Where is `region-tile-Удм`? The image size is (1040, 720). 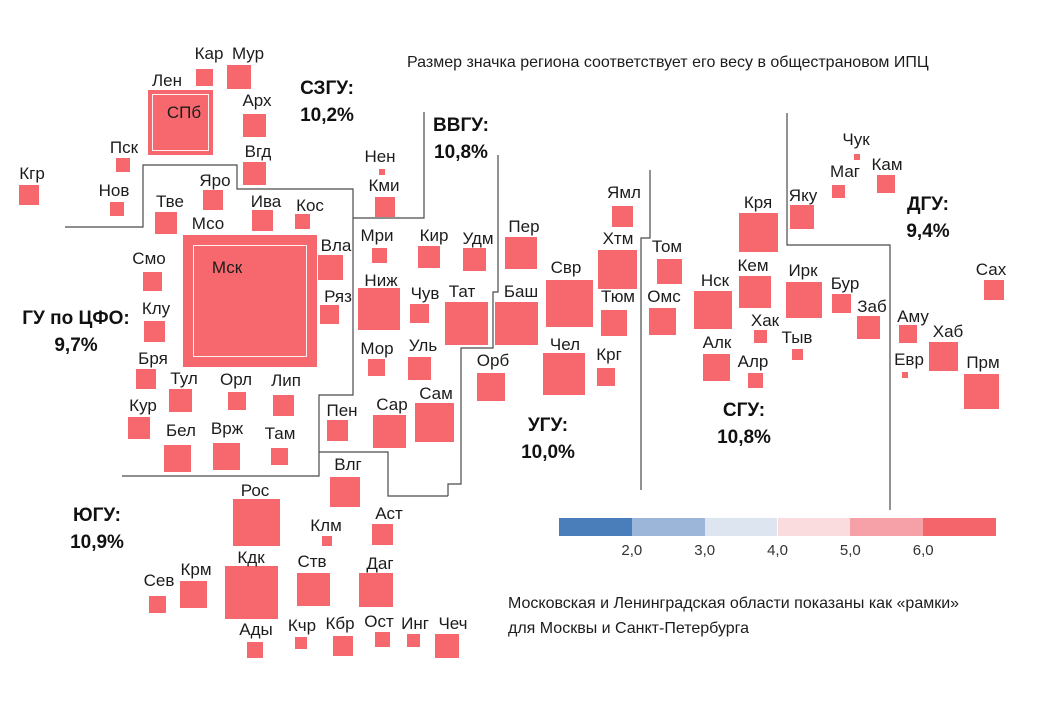
region-tile-Удм is located at coordinates (474, 259).